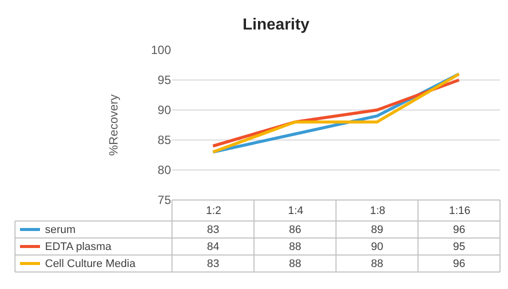  Describe the element at coordinates (161, 50) in the screenshot. I see `y-tick-label: 100` at that location.